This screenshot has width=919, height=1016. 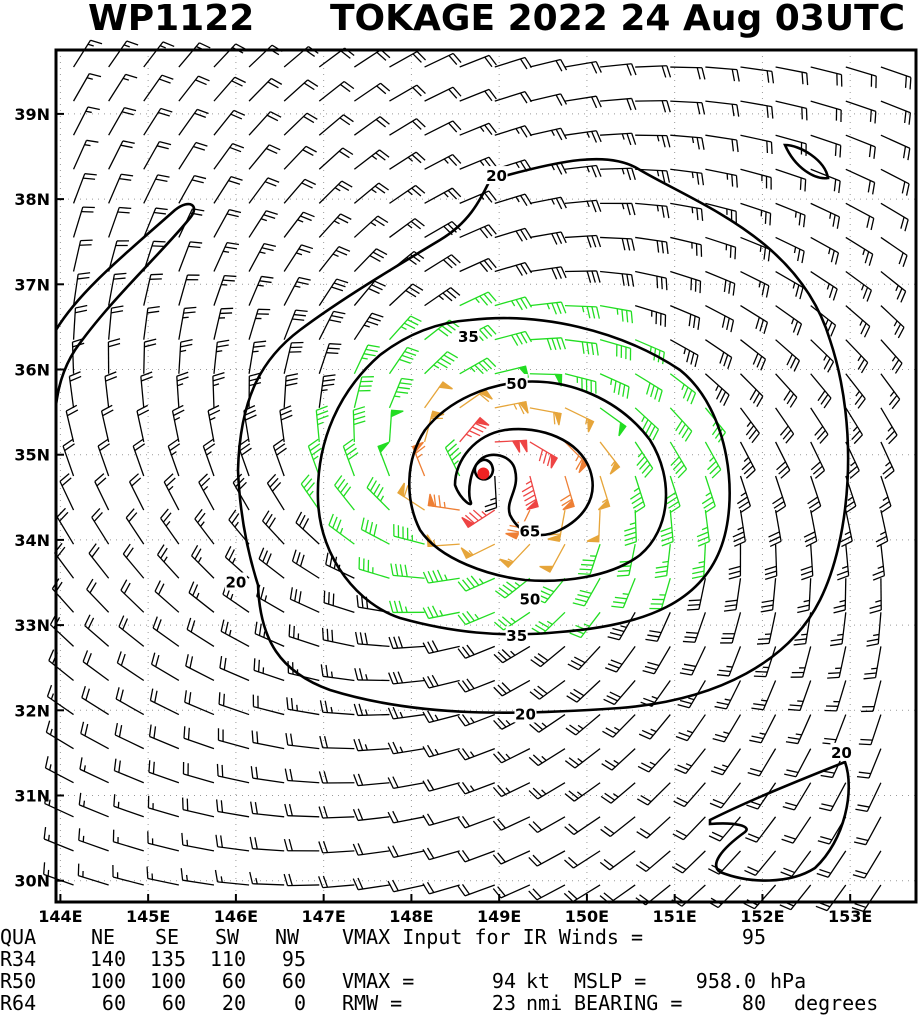 What do you see at coordinates (836, 1003) in the screenshot?
I see `bearing-unit: degrees` at bounding box center [836, 1003].